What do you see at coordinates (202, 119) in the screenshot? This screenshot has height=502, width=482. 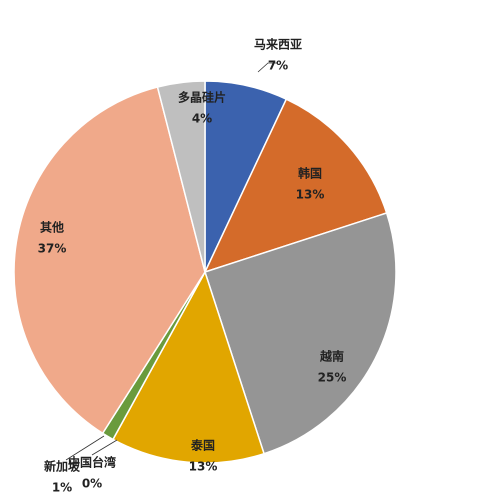 I see `value-label: 4%` at bounding box center [202, 119].